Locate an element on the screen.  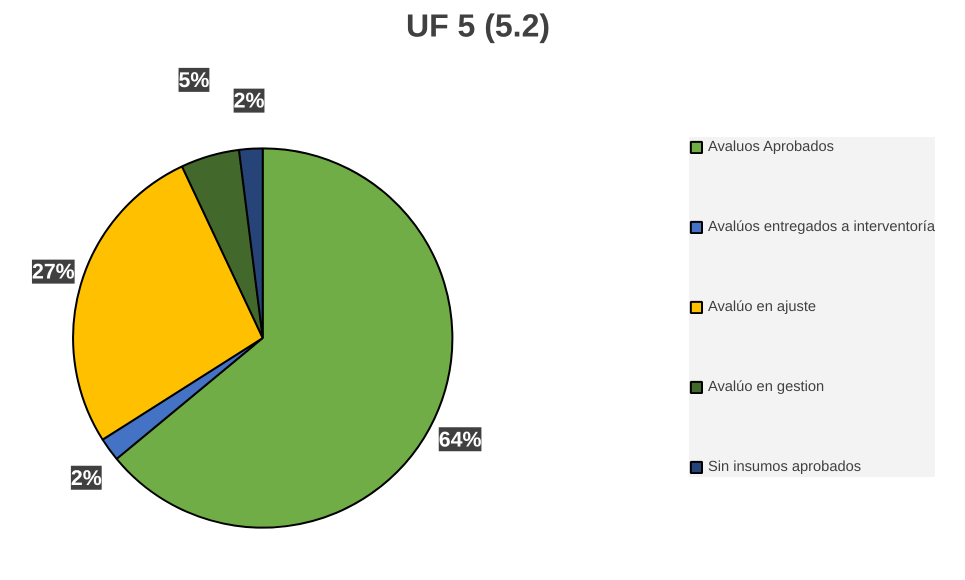
legend-label: Avalúo en ajuste is located at coordinates (762, 307).